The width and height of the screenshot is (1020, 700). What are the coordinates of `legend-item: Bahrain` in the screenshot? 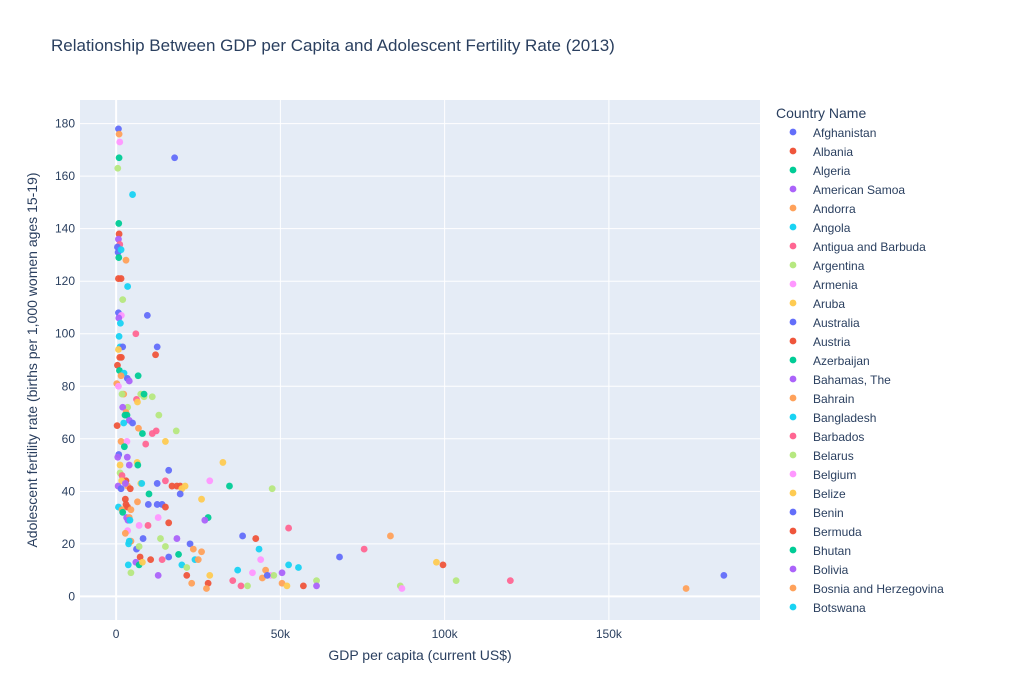 It's located at (822, 399).